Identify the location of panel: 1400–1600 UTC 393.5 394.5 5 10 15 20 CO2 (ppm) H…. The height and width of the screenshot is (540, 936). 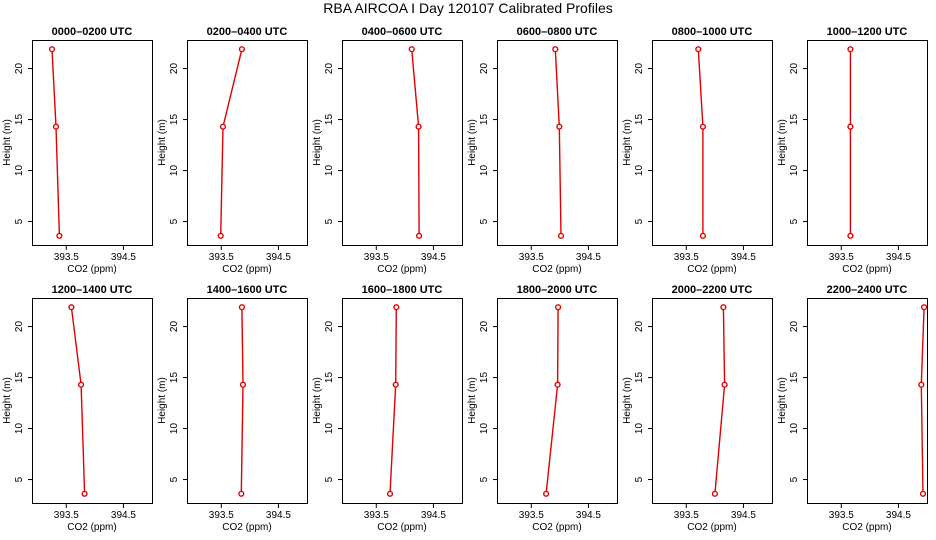
(232, 408).